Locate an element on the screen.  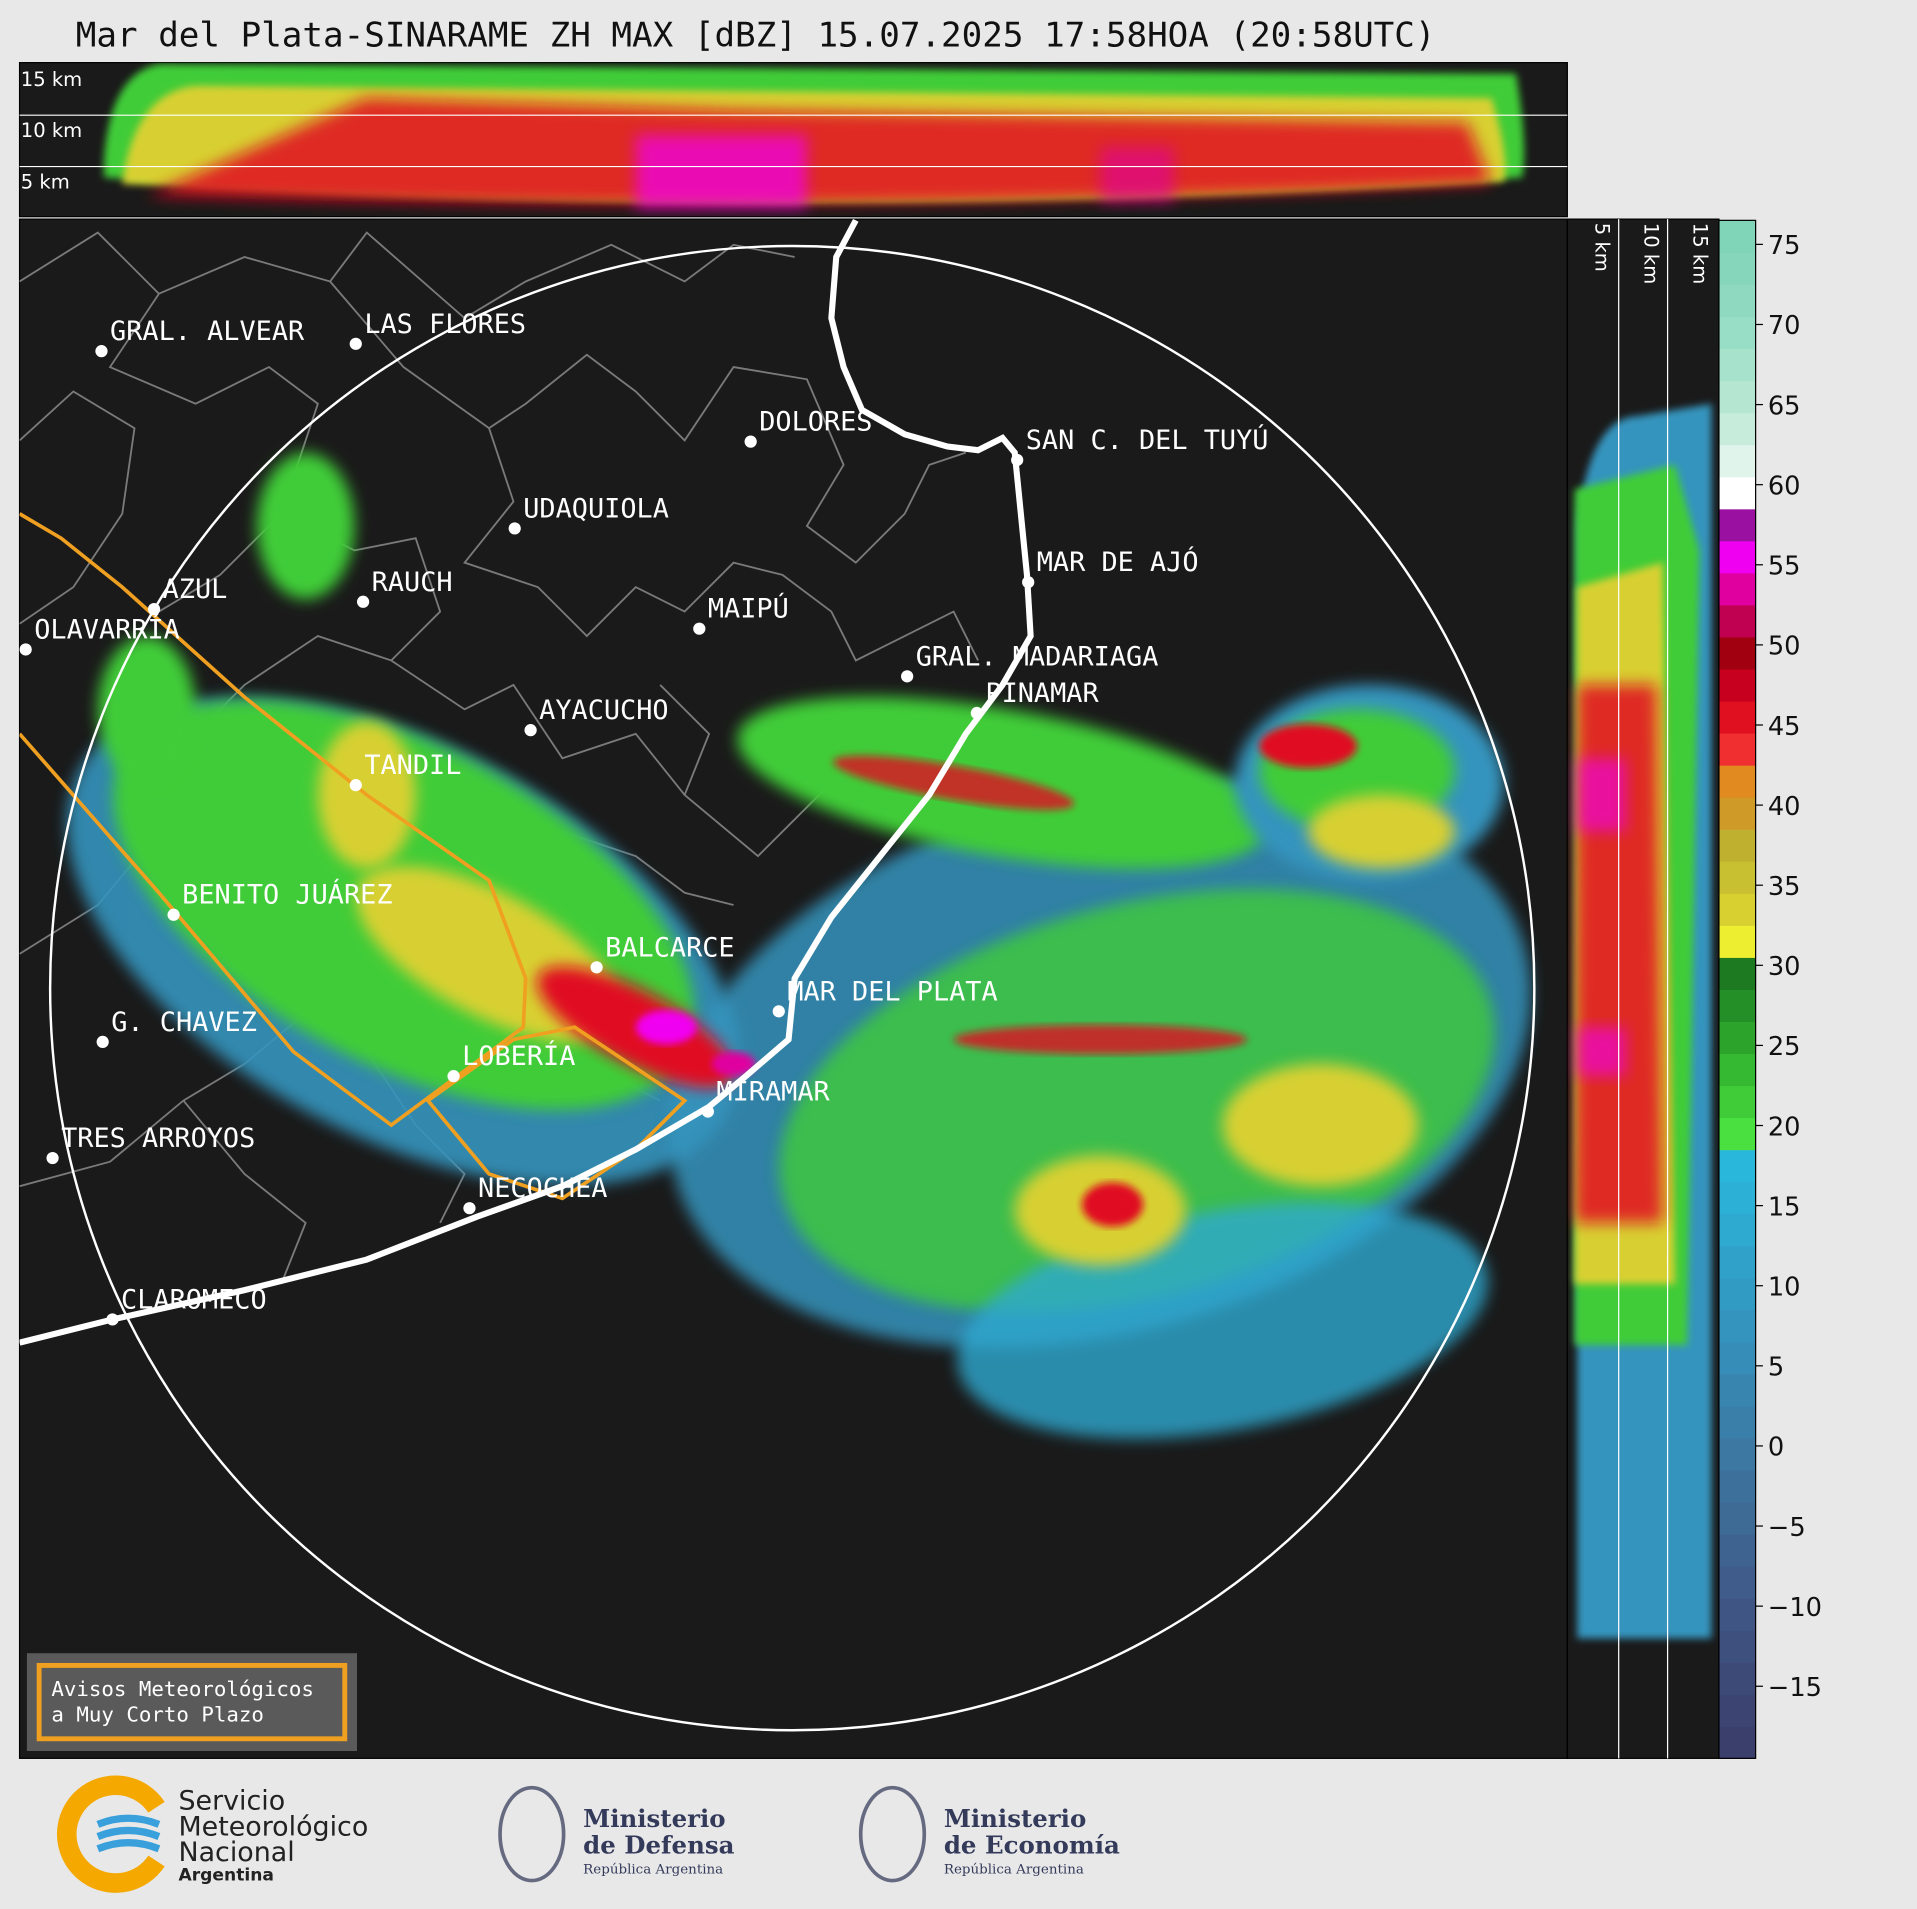
city-label: MAR DEL PLATA is located at coordinates (892, 991).